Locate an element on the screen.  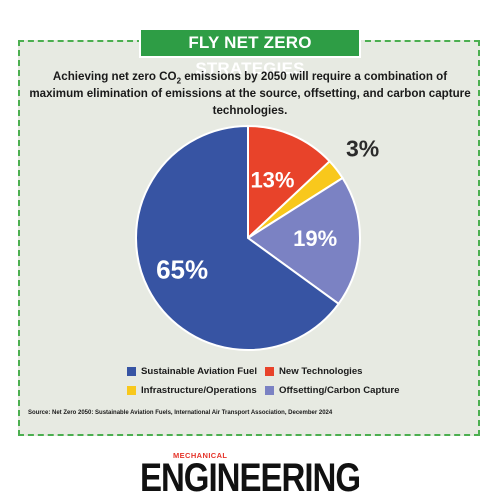
legend-item-new-technologies: New Technologies is located at coordinates (335, 371).